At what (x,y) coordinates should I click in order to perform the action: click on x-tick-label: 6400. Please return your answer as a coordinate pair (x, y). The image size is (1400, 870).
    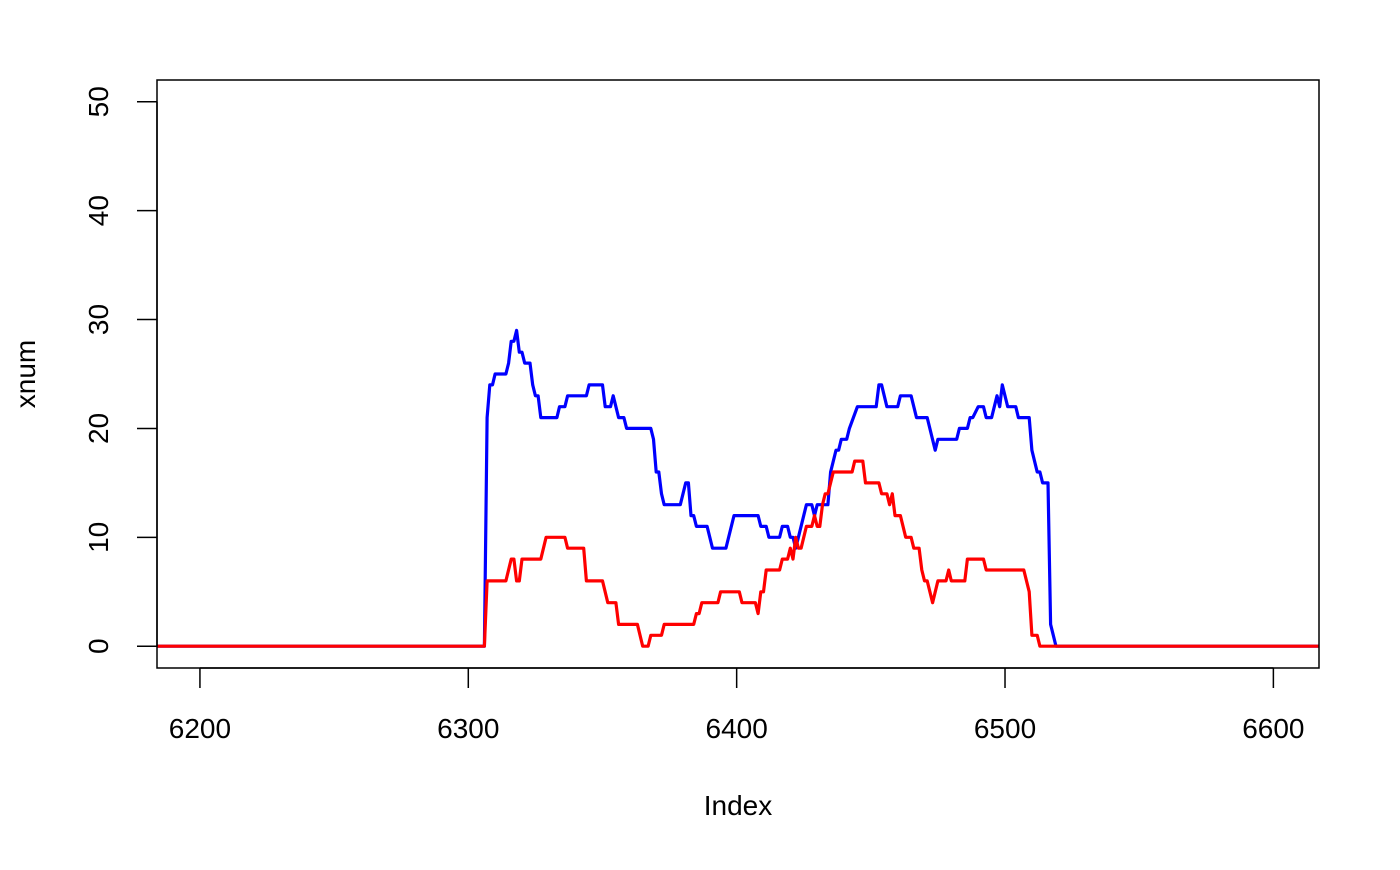
    Looking at the image, I should click on (737, 728).